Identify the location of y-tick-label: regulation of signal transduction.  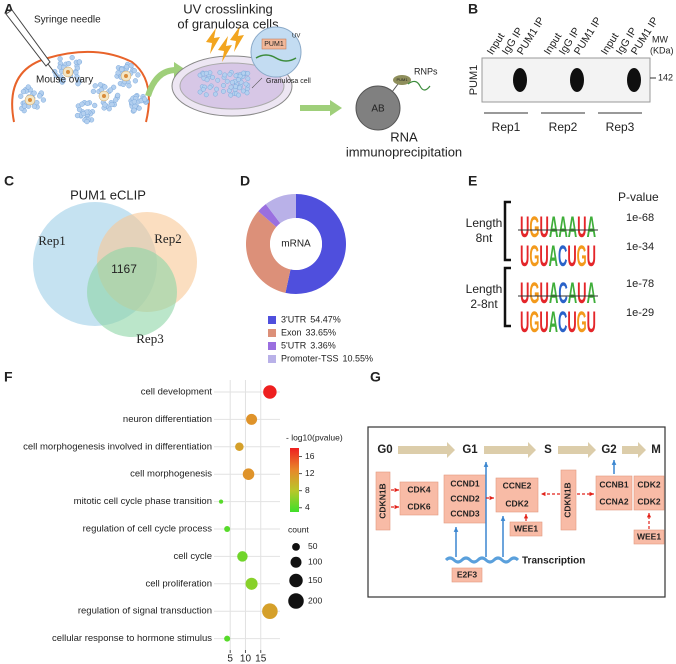
(145, 611).